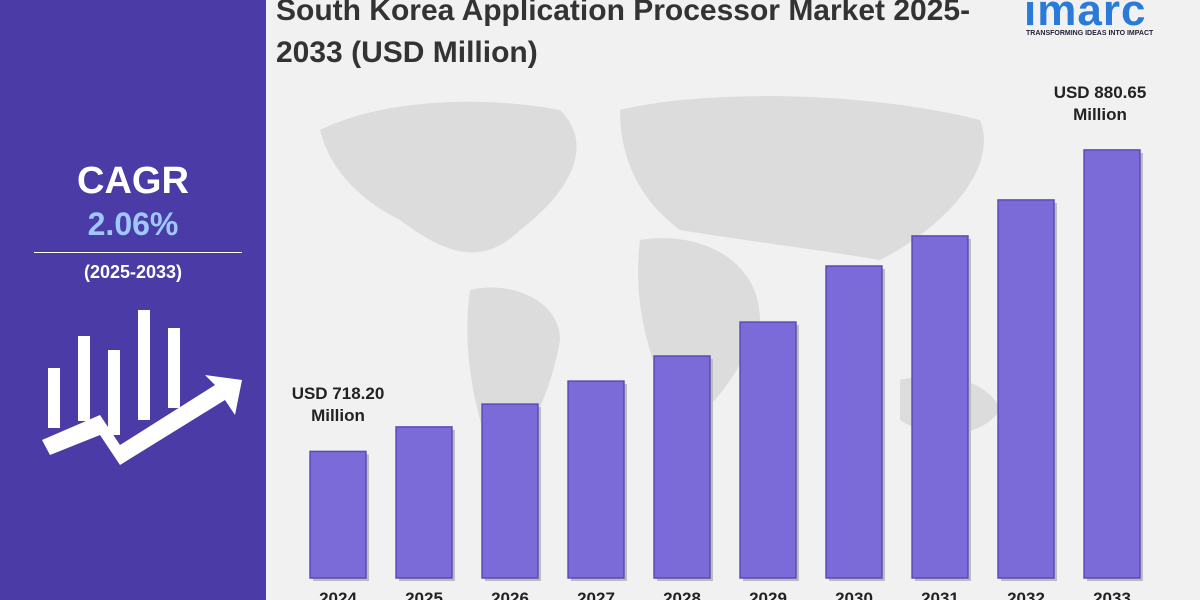  I want to click on x-tick-label: 2032, so click(1026, 594).